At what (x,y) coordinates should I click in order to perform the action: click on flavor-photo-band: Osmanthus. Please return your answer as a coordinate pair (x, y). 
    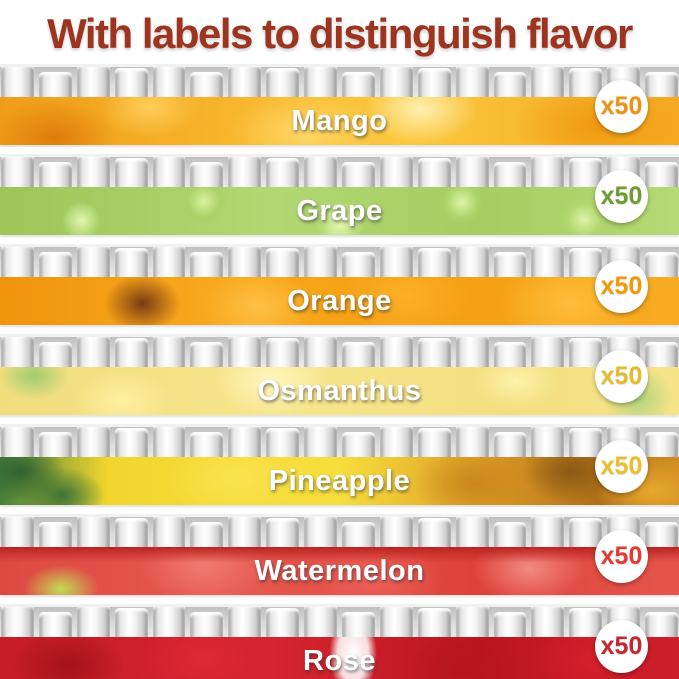
    Looking at the image, I should click on (339, 391).